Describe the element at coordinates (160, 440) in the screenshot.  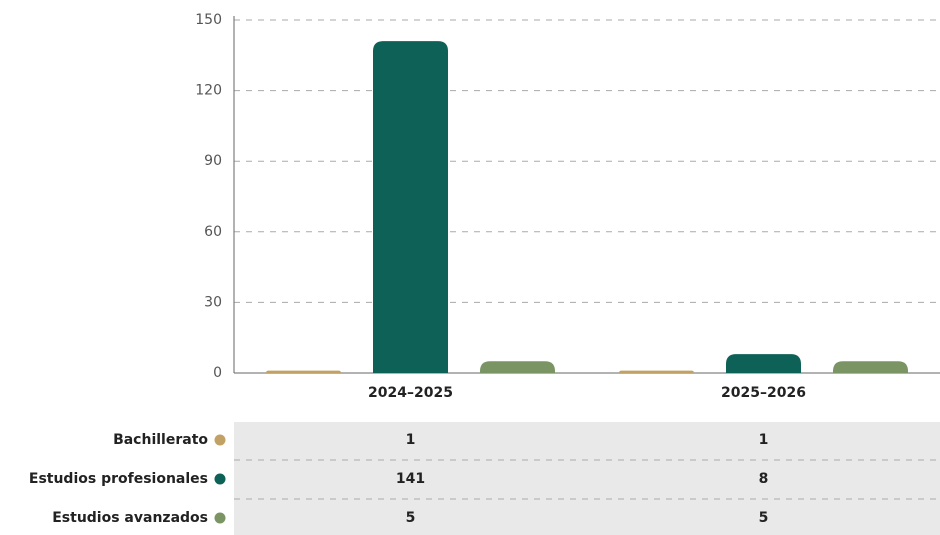
I see `legend-label: Bachillerato` at that location.